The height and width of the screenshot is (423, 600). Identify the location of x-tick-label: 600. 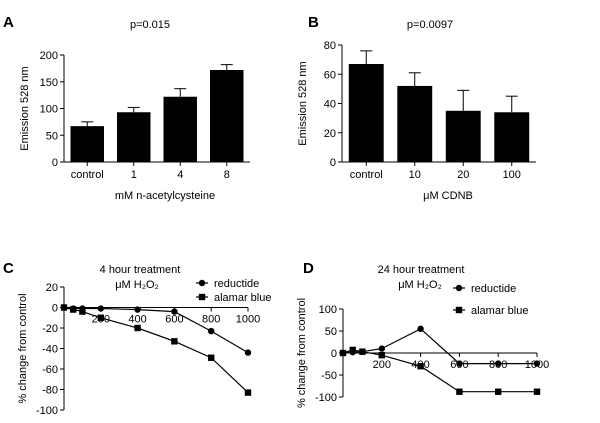
(174, 320).